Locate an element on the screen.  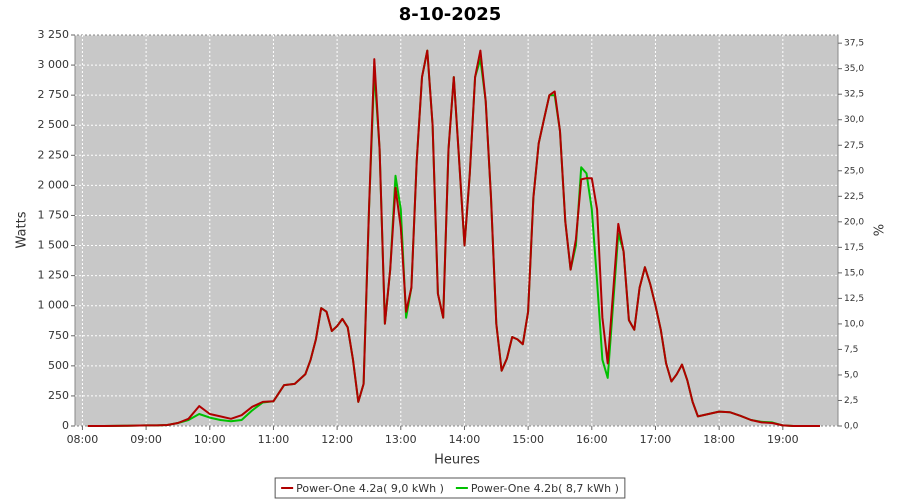
y2-tick-label: 32,5 is located at coordinates (854, 95).